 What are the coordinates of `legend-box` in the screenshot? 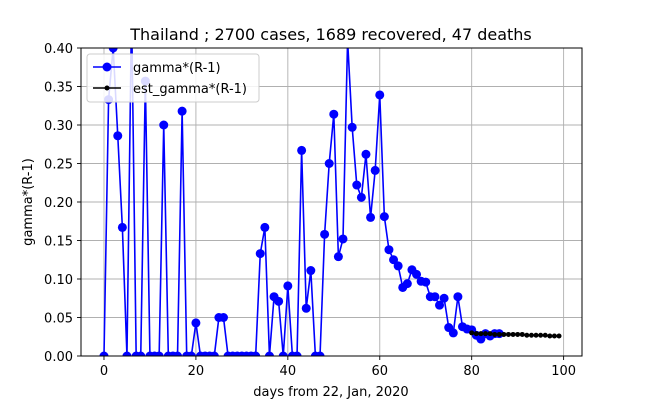 It's located at (173, 78).